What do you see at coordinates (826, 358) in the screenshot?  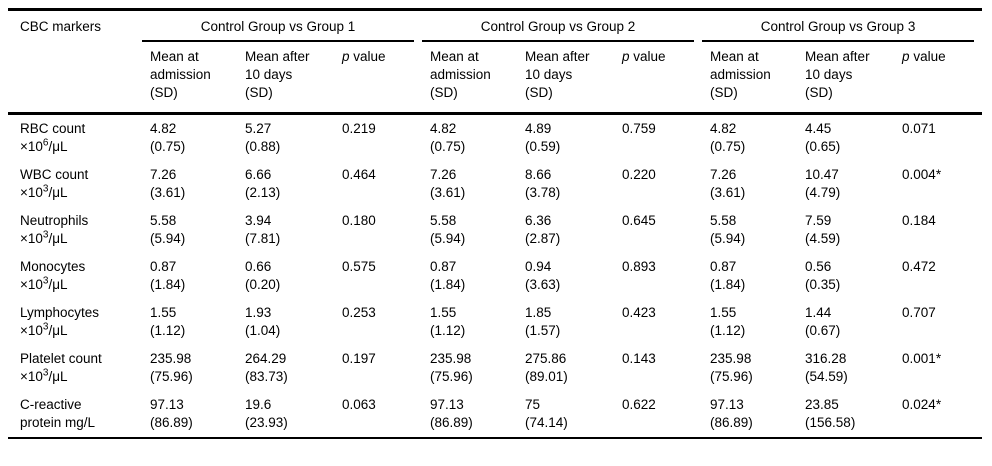 I see `mean-value: 316.28` at bounding box center [826, 358].